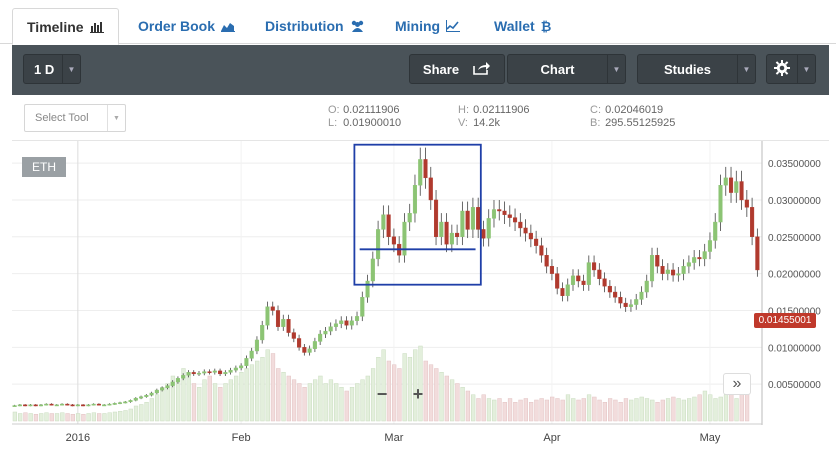  What do you see at coordinates (427, 26) in the screenshot?
I see `tab-mining: Mining` at bounding box center [427, 26].